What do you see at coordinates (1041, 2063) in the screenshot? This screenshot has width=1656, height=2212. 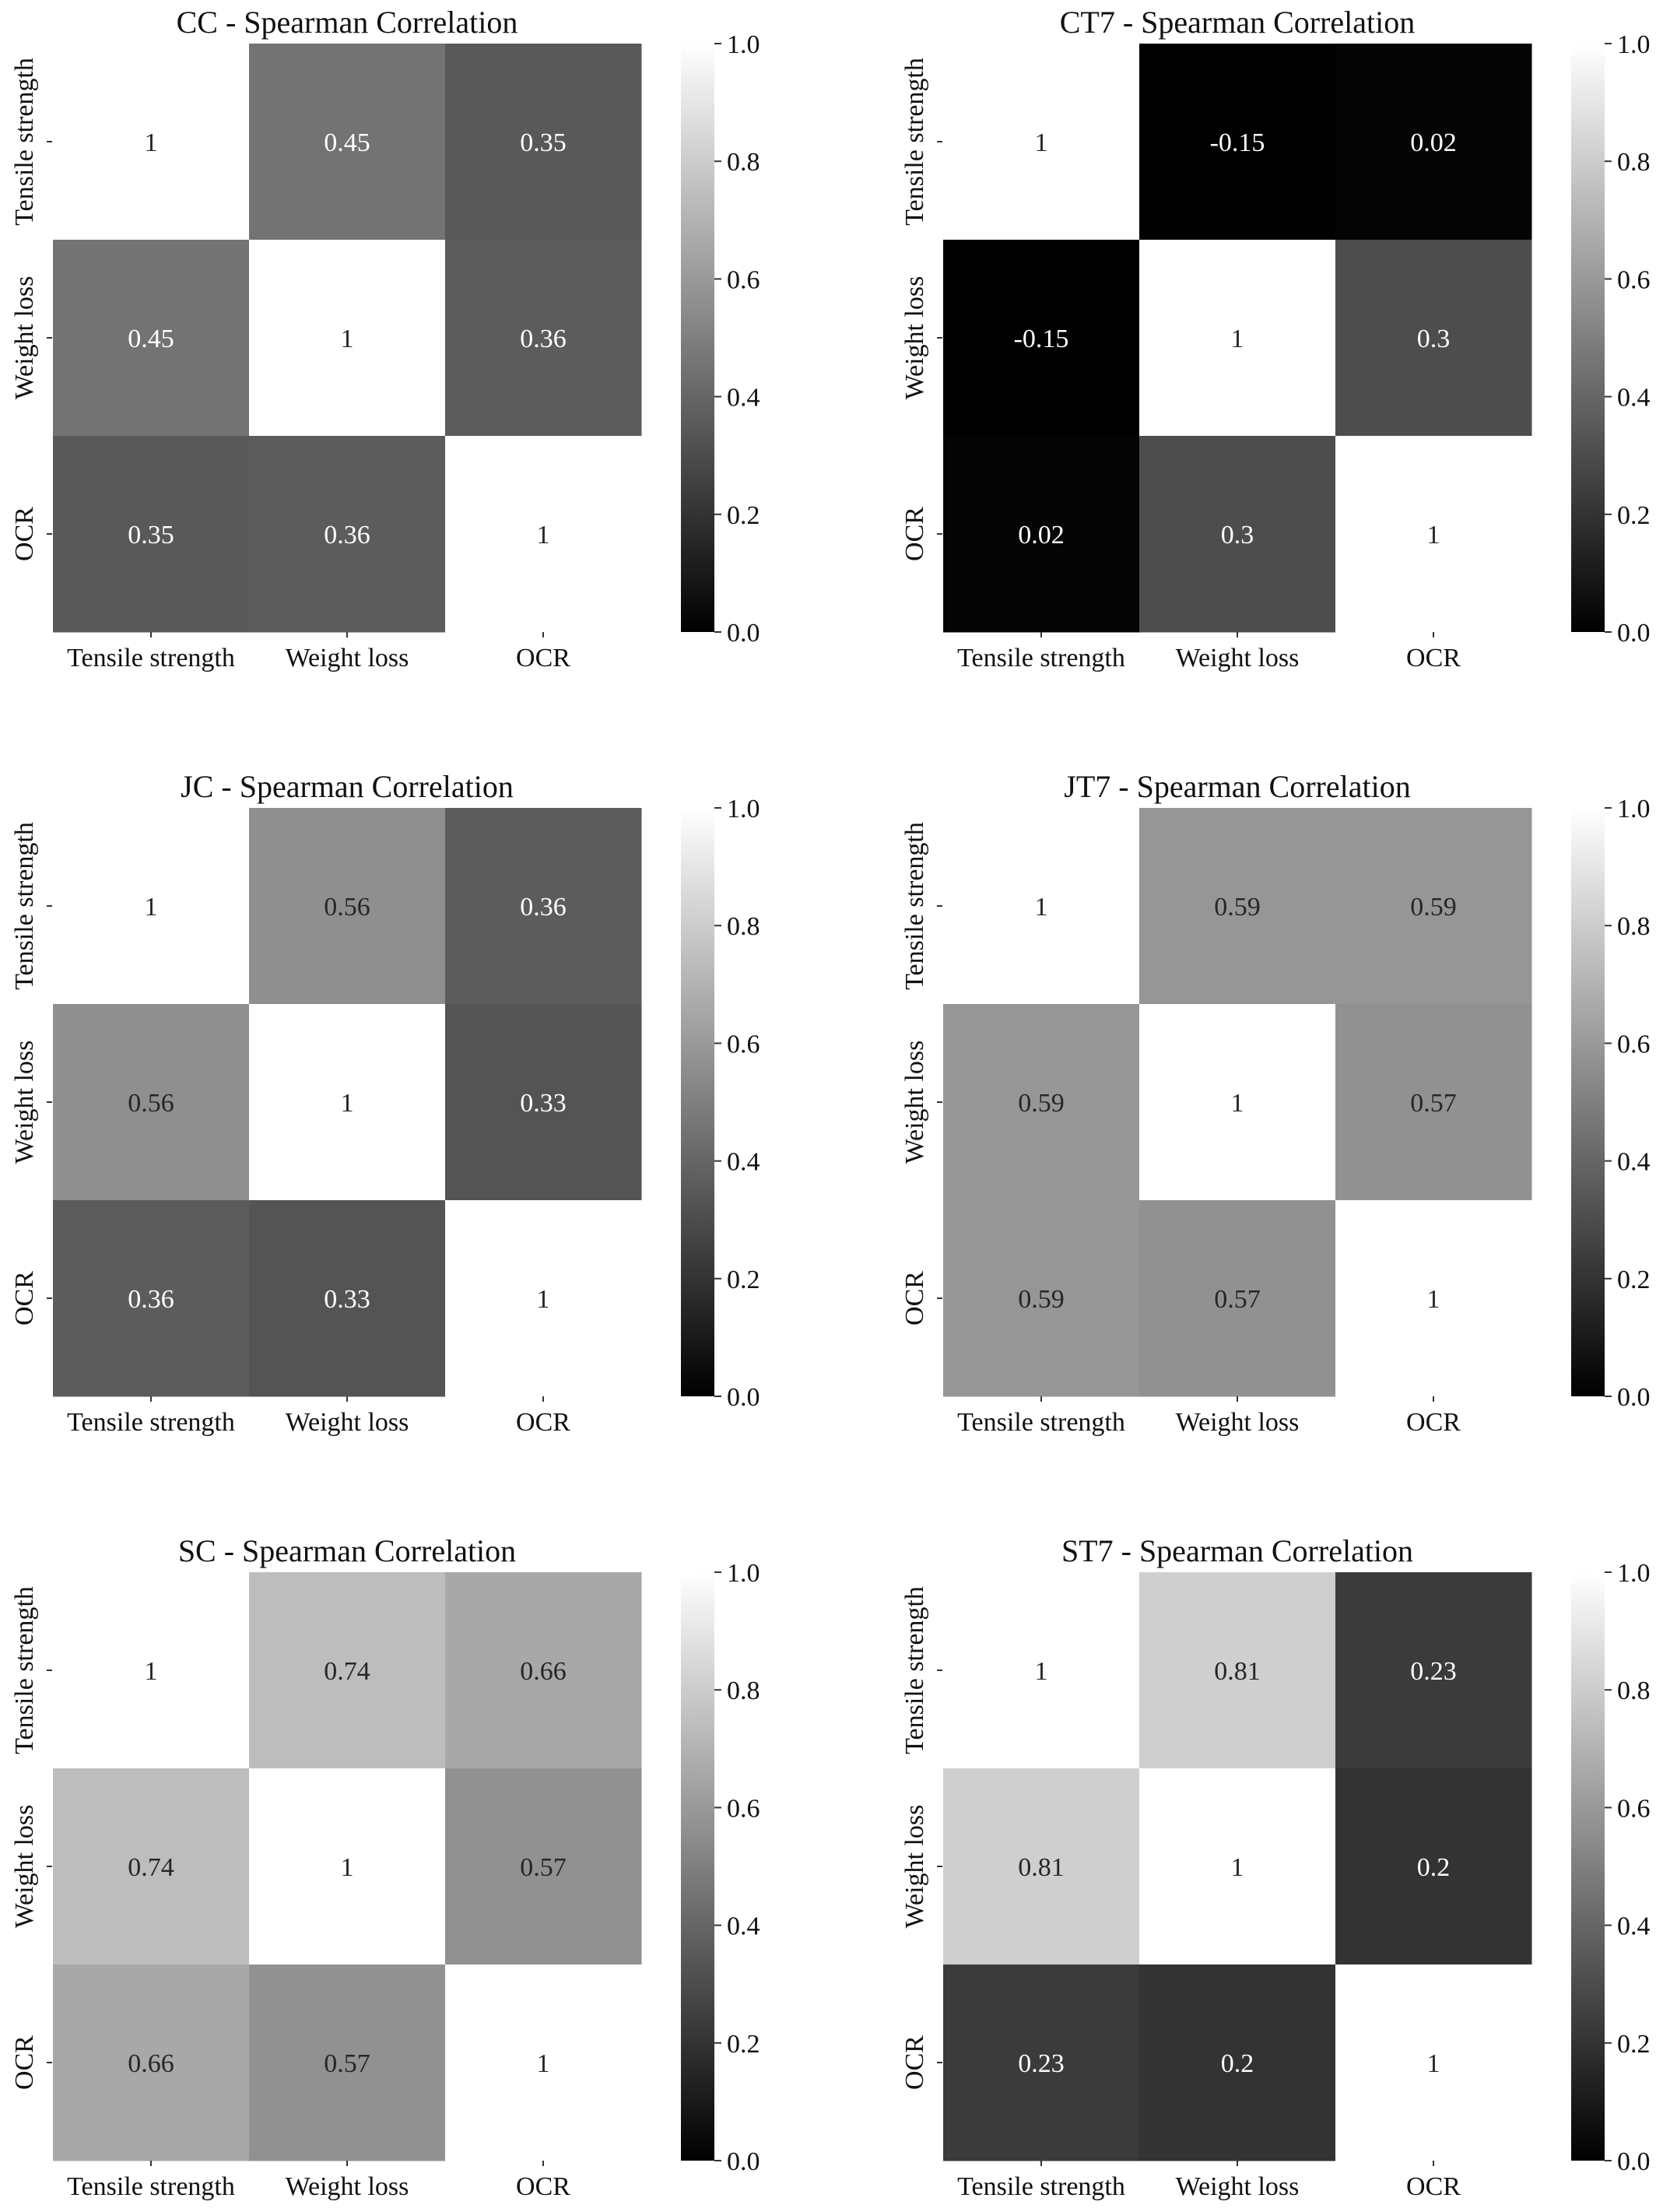 I see `cell-value-label: 0.23` at bounding box center [1041, 2063].